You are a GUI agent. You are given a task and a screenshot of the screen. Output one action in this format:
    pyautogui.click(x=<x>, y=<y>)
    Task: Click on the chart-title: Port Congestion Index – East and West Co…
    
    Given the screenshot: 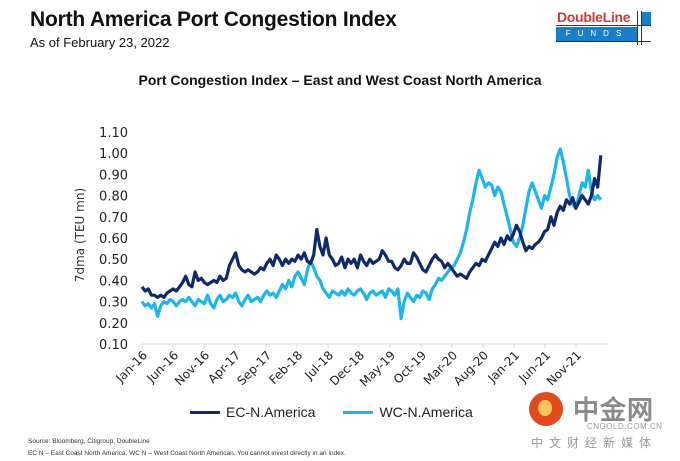 What is the action you would take?
    pyautogui.click(x=340, y=80)
    